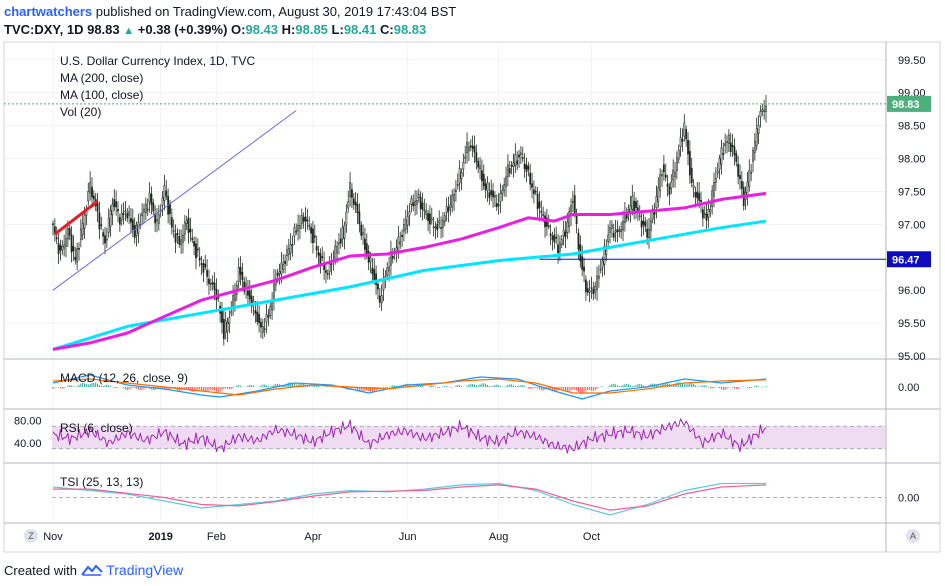 This screenshot has height=586, width=945. What do you see at coordinates (909, 103) in the screenshot?
I see `last-price-label-bg` at bounding box center [909, 103].